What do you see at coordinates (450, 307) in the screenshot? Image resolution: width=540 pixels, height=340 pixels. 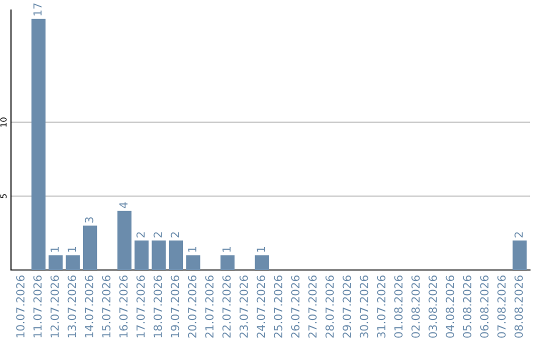 I see `x-tick-label: 04.08.2026` at bounding box center [450, 307].